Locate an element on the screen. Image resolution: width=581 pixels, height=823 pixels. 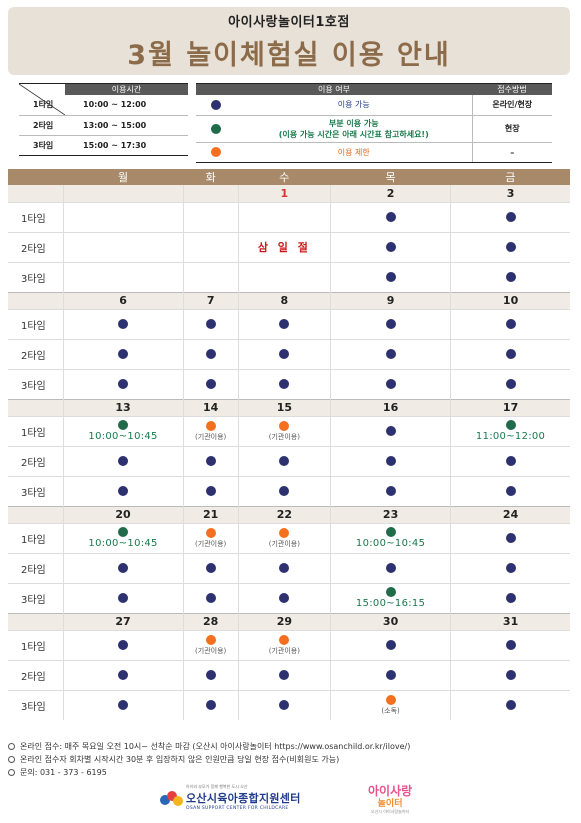
legend-method-header: 접수방법 is located at coordinates (512, 89).